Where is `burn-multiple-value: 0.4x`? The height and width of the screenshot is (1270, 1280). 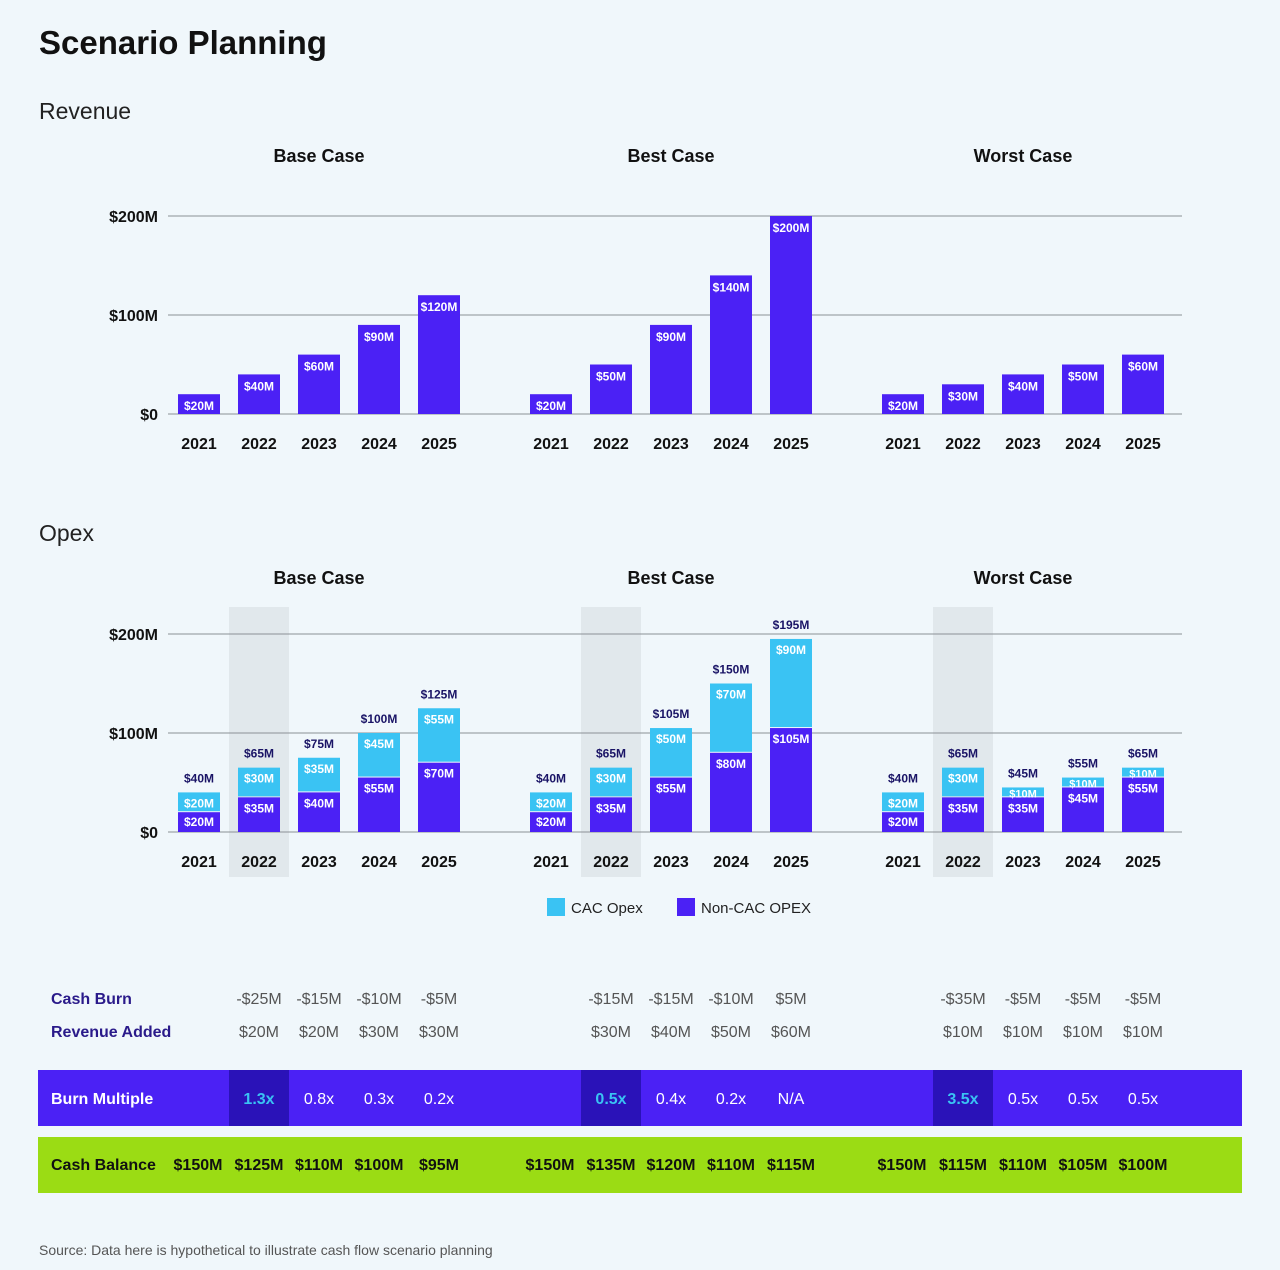
burn-multiple-value: 0.4x is located at coordinates (671, 1099).